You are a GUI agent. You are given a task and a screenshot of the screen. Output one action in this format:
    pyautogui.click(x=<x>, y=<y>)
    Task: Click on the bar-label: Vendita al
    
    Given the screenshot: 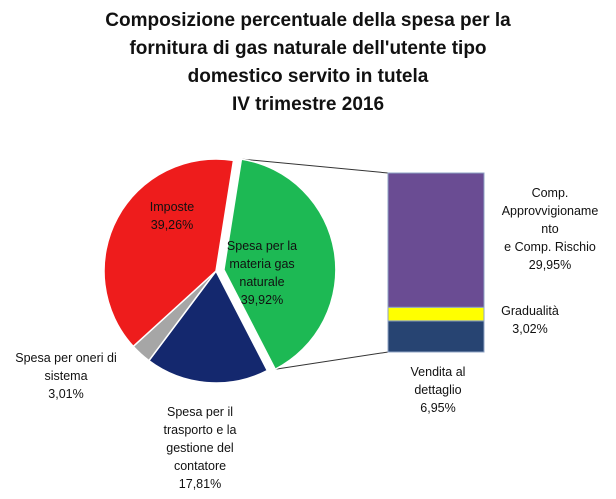 What is the action you would take?
    pyautogui.click(x=438, y=372)
    